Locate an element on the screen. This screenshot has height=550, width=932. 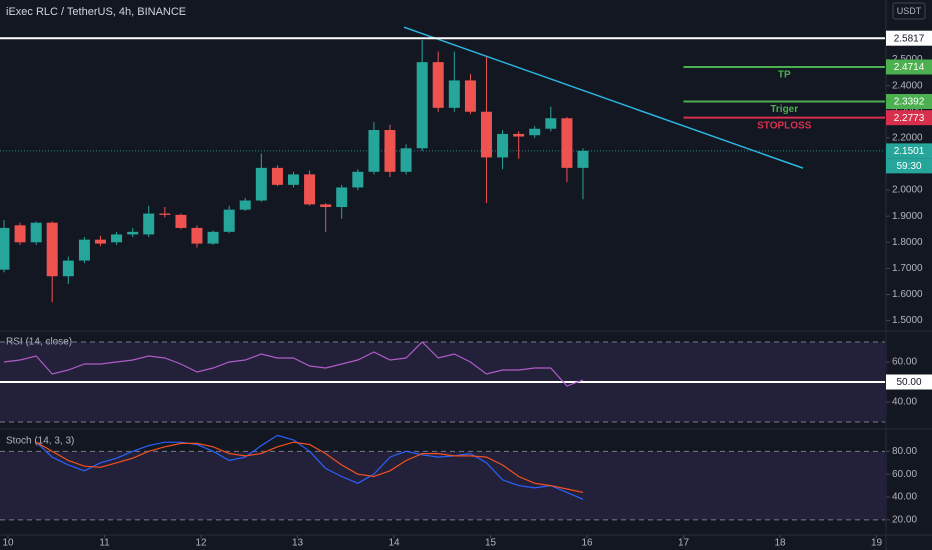
level-label: 2.3392 is located at coordinates (909, 102).